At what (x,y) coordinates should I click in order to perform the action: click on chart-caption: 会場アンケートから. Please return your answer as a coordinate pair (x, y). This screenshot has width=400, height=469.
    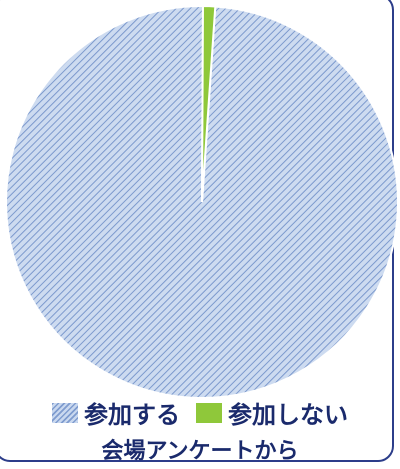
    Looking at the image, I should click on (200, 451).